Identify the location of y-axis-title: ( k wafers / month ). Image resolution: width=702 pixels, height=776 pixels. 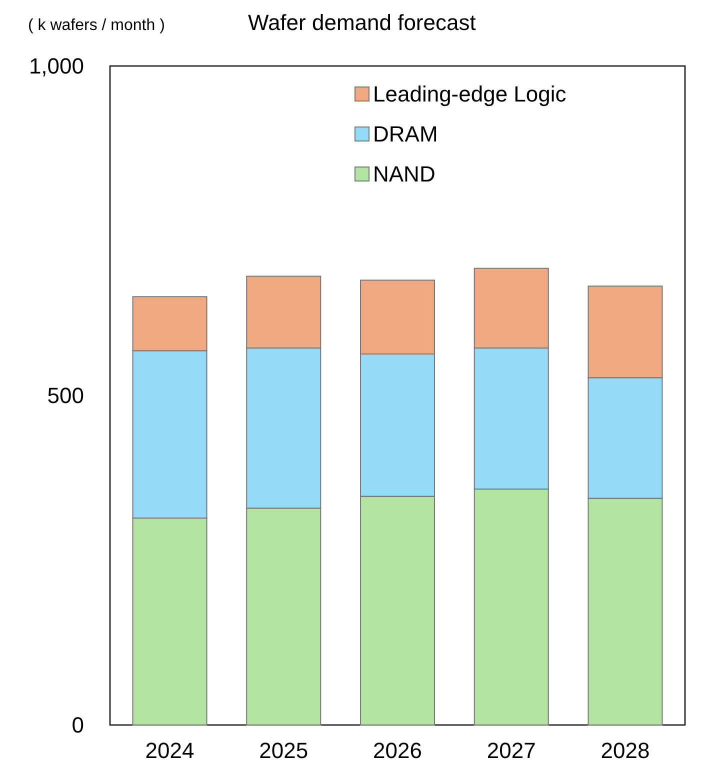
(96, 25).